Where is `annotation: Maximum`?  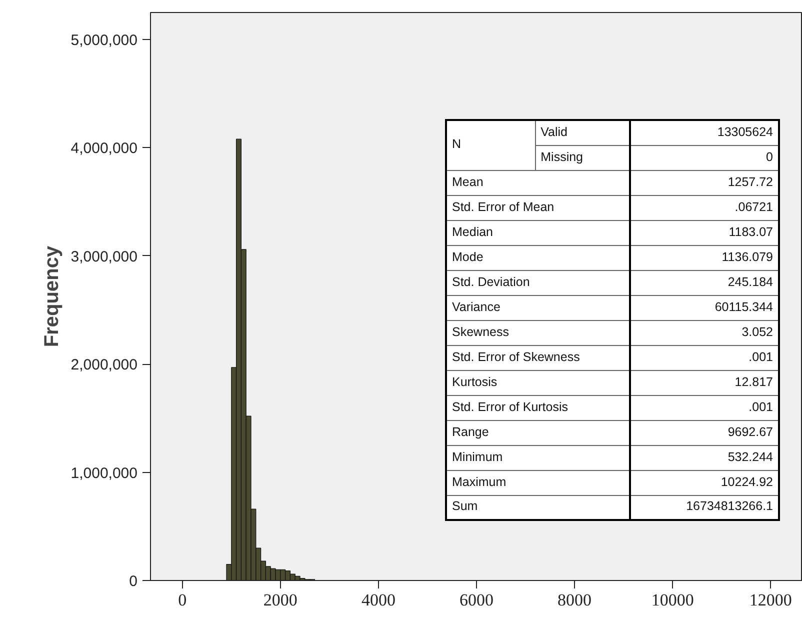 annotation: Maximum is located at coordinates (538, 482).